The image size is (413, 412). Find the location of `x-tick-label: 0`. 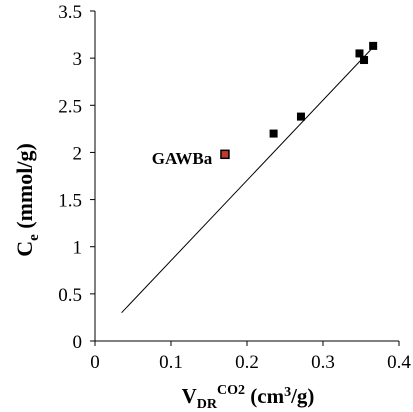

x-tick-label: 0 is located at coordinates (95, 362).